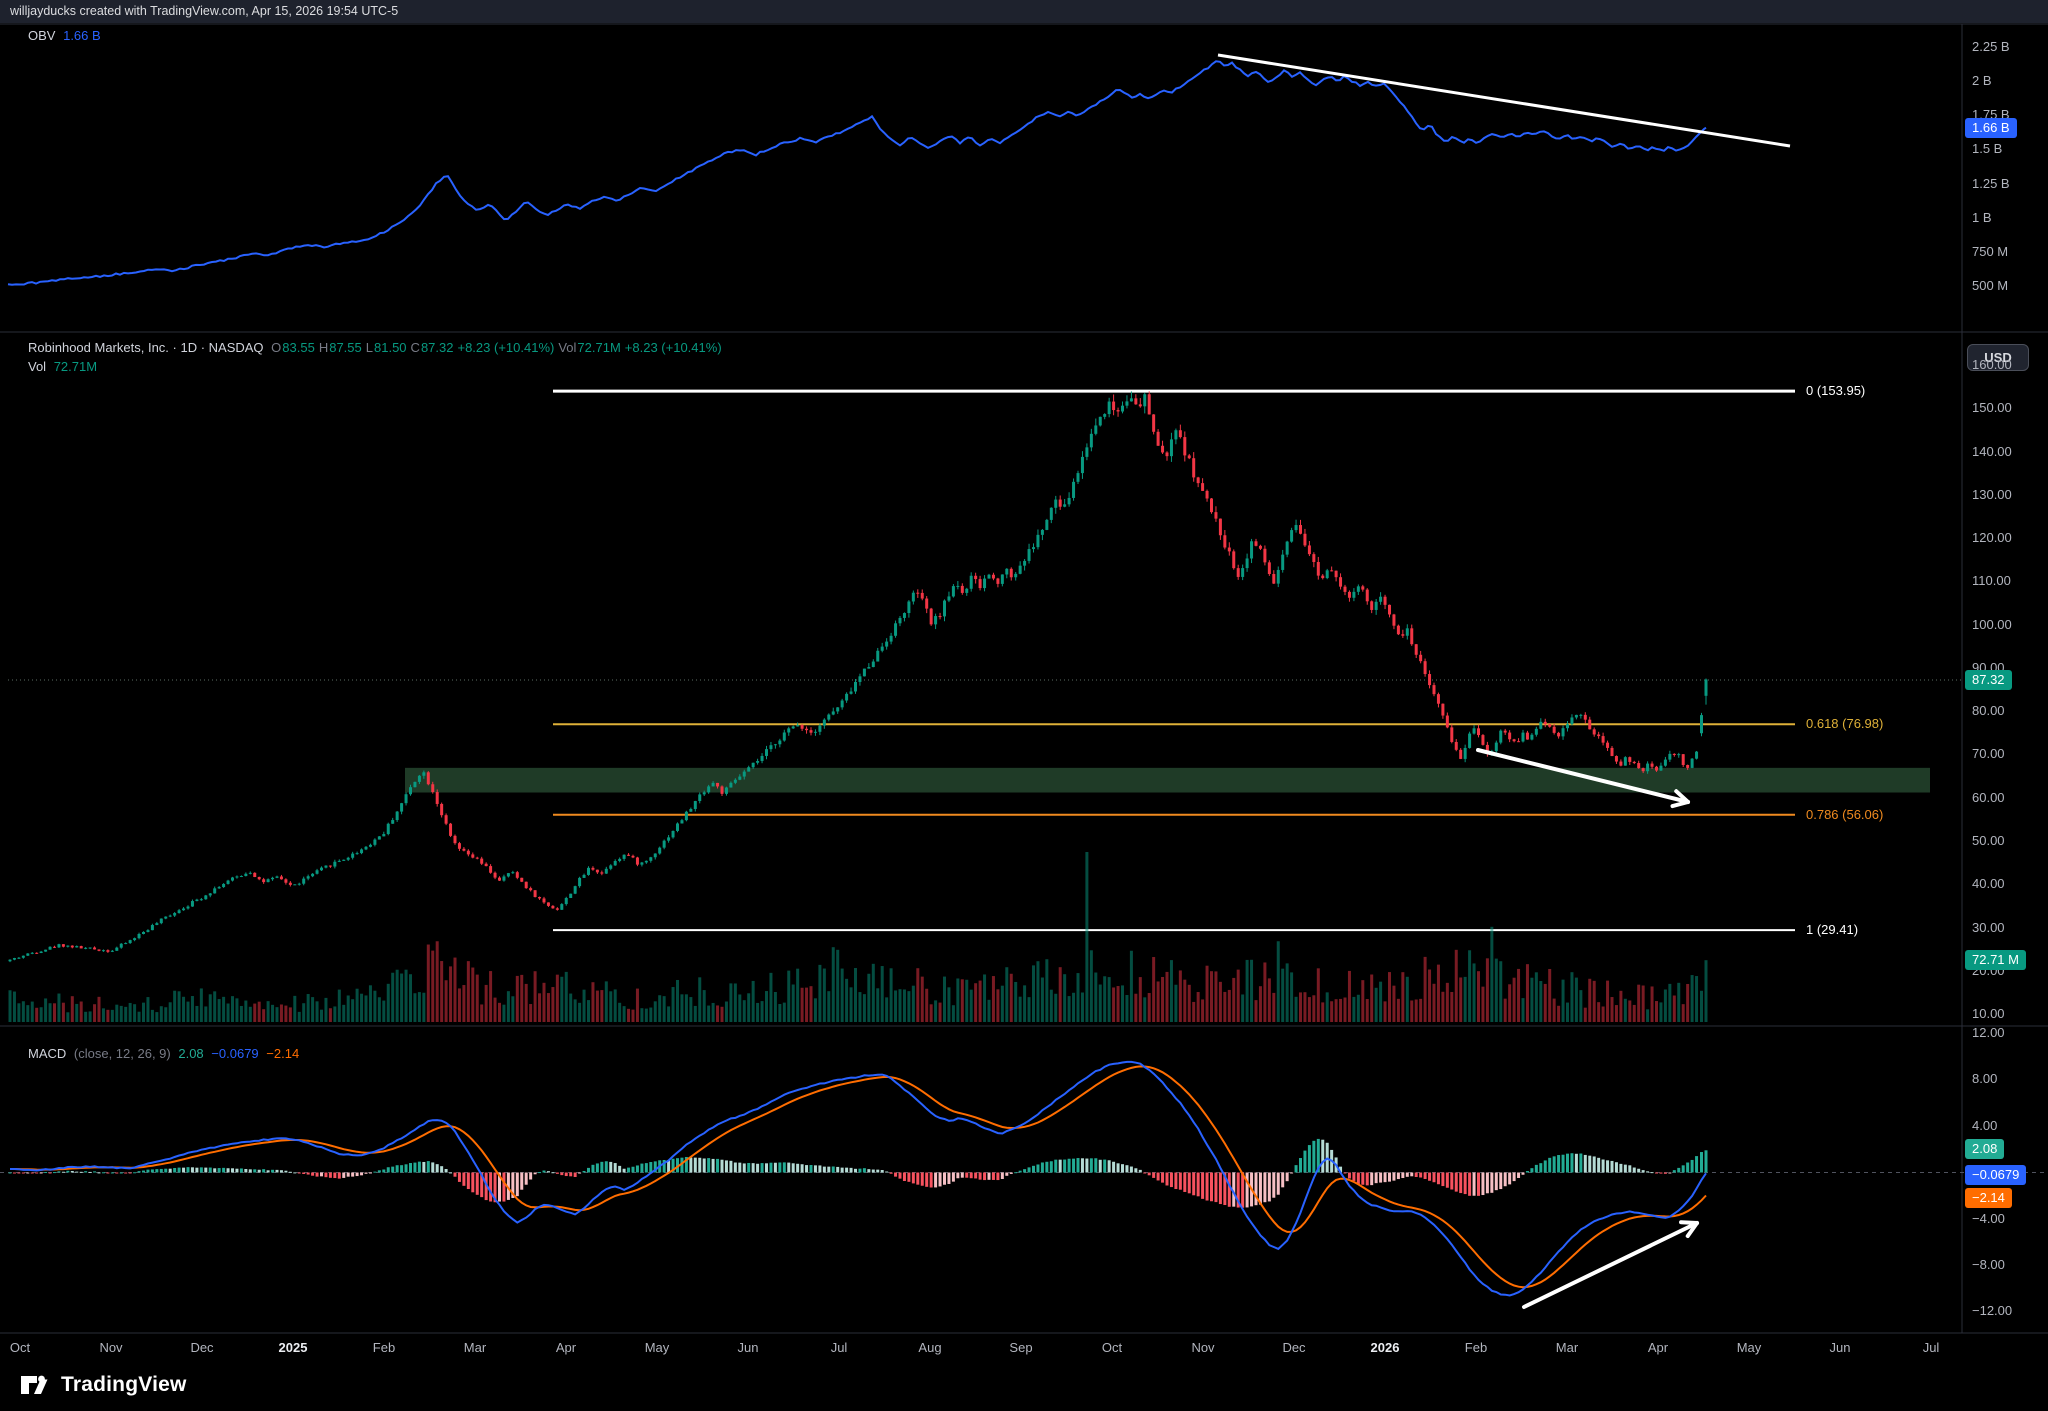 This screenshot has width=2048, height=1411. Describe the element at coordinates (1985, 1125) in the screenshot. I see `macd-axis-label: 4.00` at that location.